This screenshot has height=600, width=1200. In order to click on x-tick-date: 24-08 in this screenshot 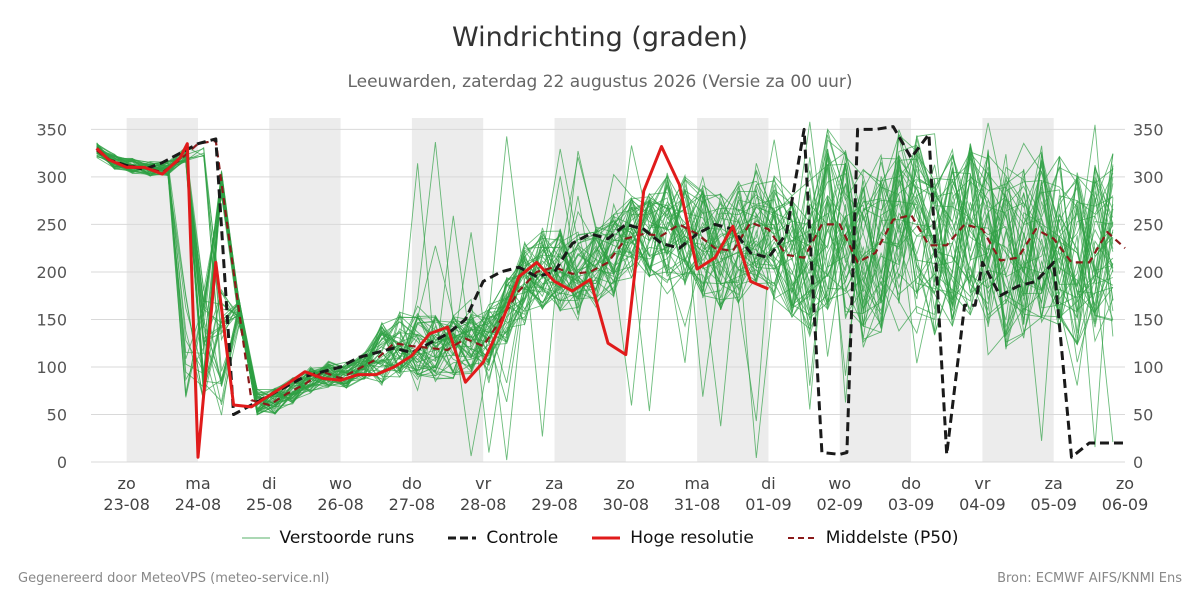, I will do `click(198, 504)`.